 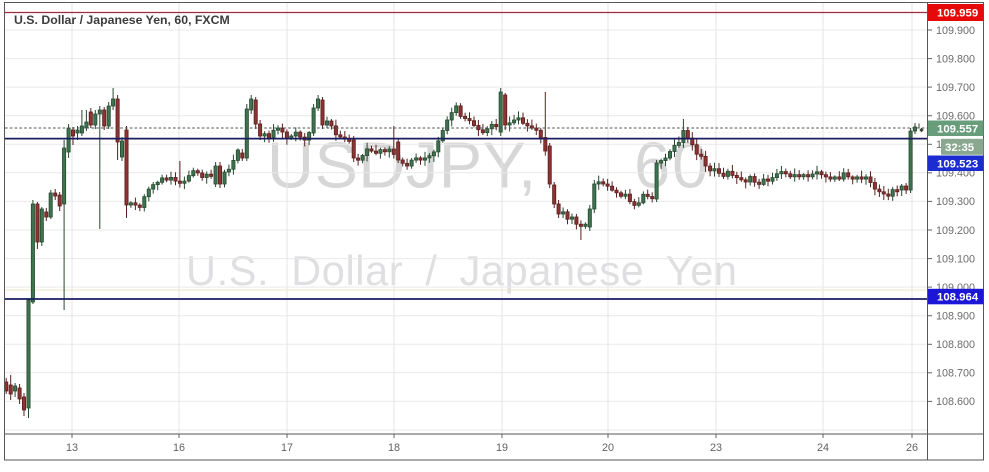 I want to click on svg-text: 108.700, so click(x=955, y=374).